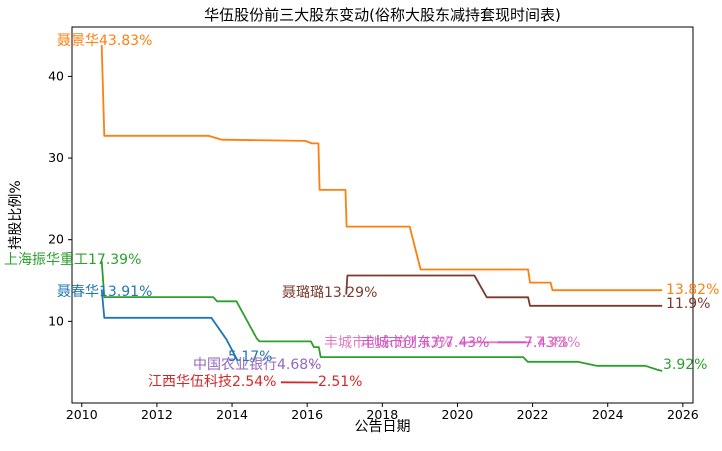  I want to click on x-tick-label: 2026, so click(683, 414).